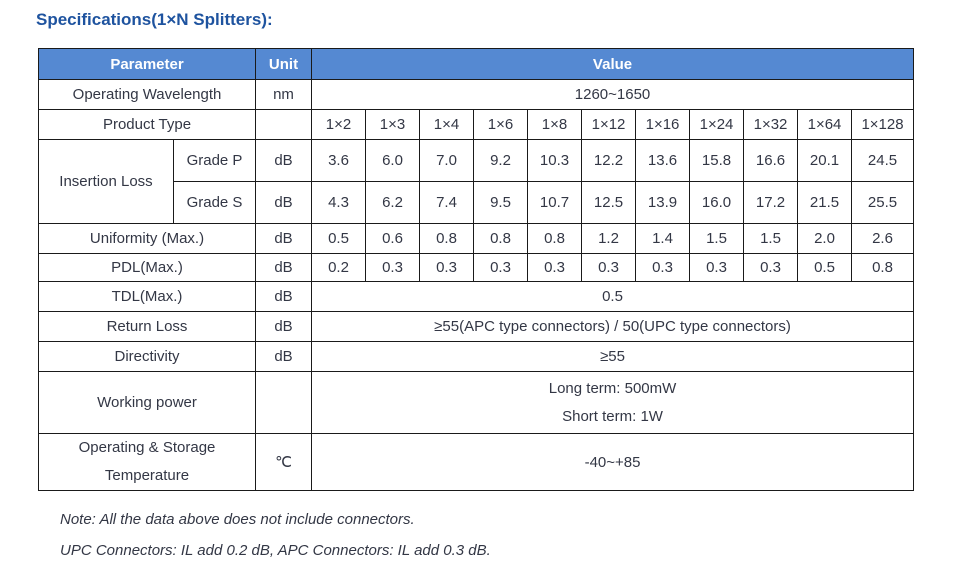  What do you see at coordinates (447, 202) in the screenshot?
I see `value-cell: 7.4` at bounding box center [447, 202].